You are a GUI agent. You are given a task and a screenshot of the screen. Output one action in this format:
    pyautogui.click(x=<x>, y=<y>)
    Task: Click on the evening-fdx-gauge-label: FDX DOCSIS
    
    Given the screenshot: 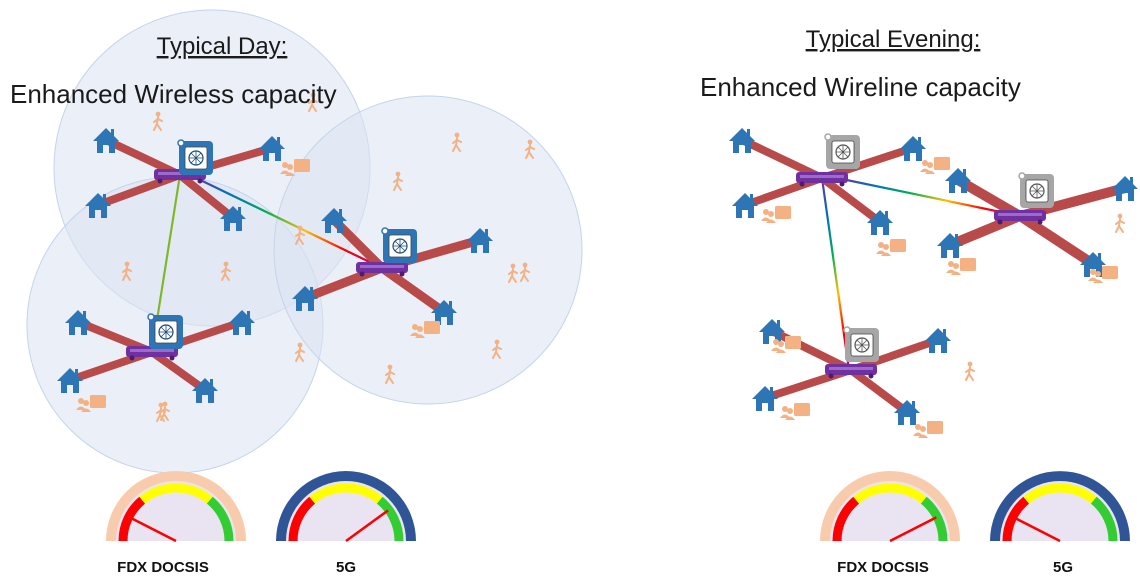 What is the action you would take?
    pyautogui.click(x=883, y=567)
    